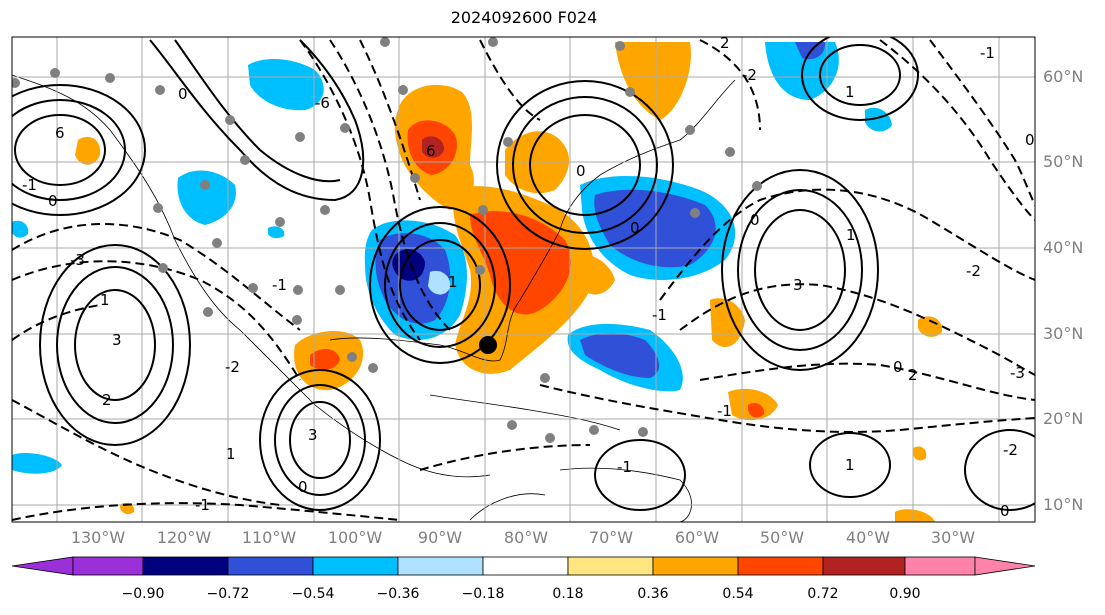  What do you see at coordinates (782, 537) in the screenshot?
I see `lon-label: 50°W` at bounding box center [782, 537].